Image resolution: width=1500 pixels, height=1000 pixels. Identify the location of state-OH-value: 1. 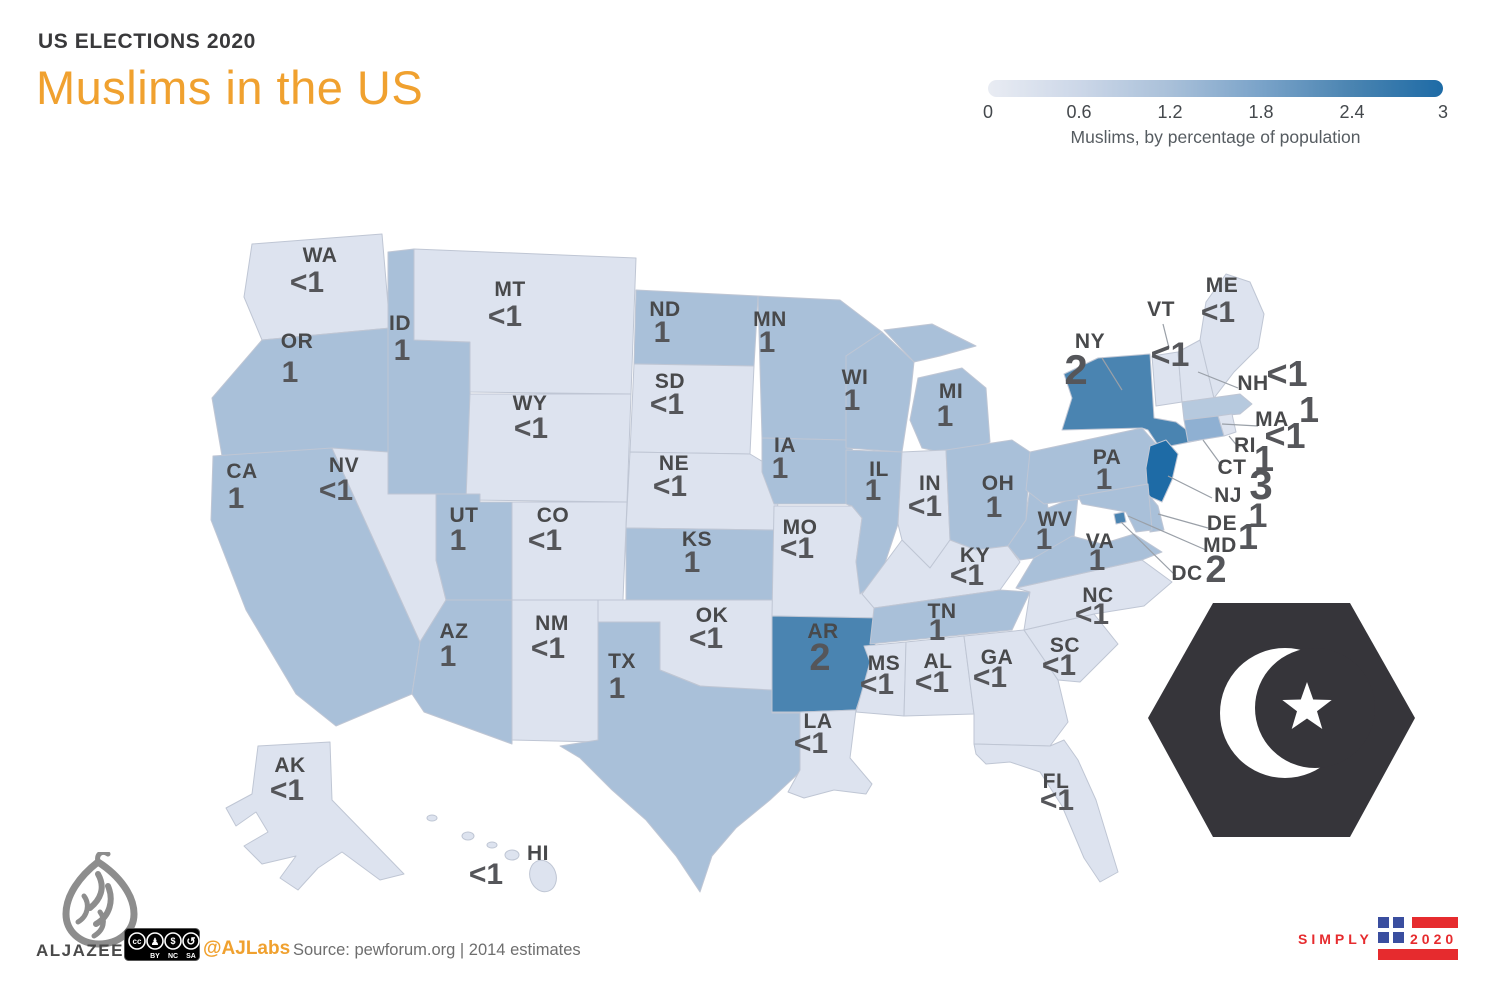
(994, 507).